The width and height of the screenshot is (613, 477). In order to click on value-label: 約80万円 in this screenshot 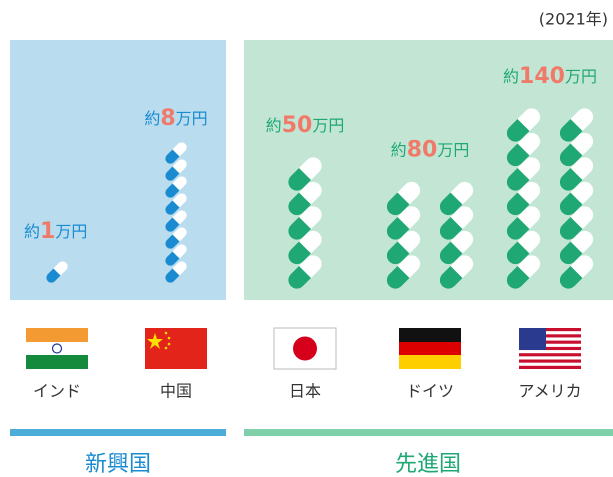, I will do `click(430, 150)`.